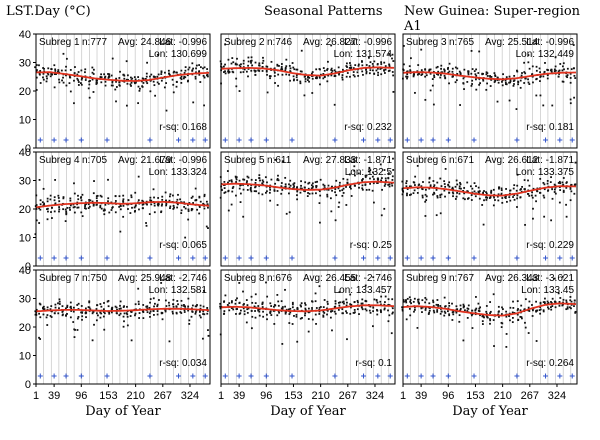 This screenshot has width=600, height=440. What do you see at coordinates (550, 42) in the screenshot?
I see `panel-3-lat: Lat: -0.996` at bounding box center [550, 42].